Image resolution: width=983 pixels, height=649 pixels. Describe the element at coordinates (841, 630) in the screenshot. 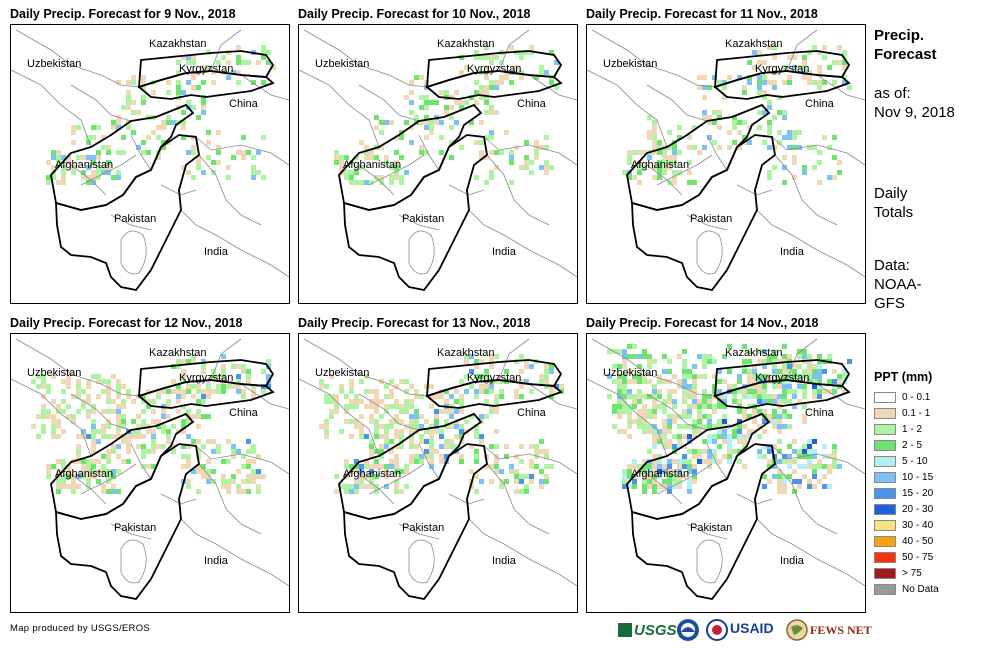

I see `fewsnet-logo-text: FEWS NET` at that location.